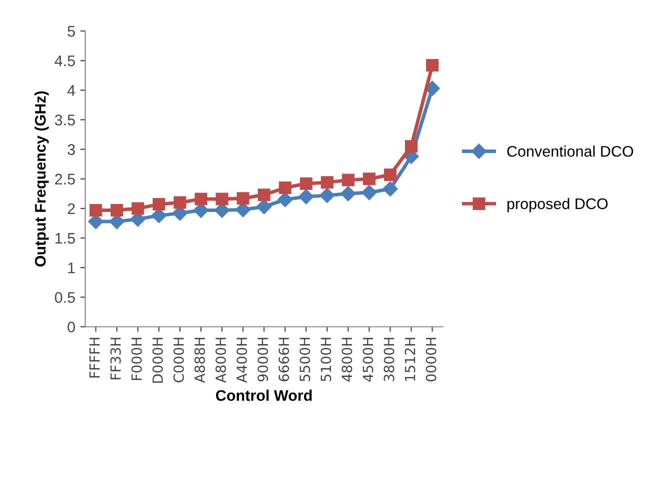 The height and width of the screenshot is (477, 656). What do you see at coordinates (64, 297) in the screenshot?
I see `y-tick-label: 0.5` at bounding box center [64, 297].